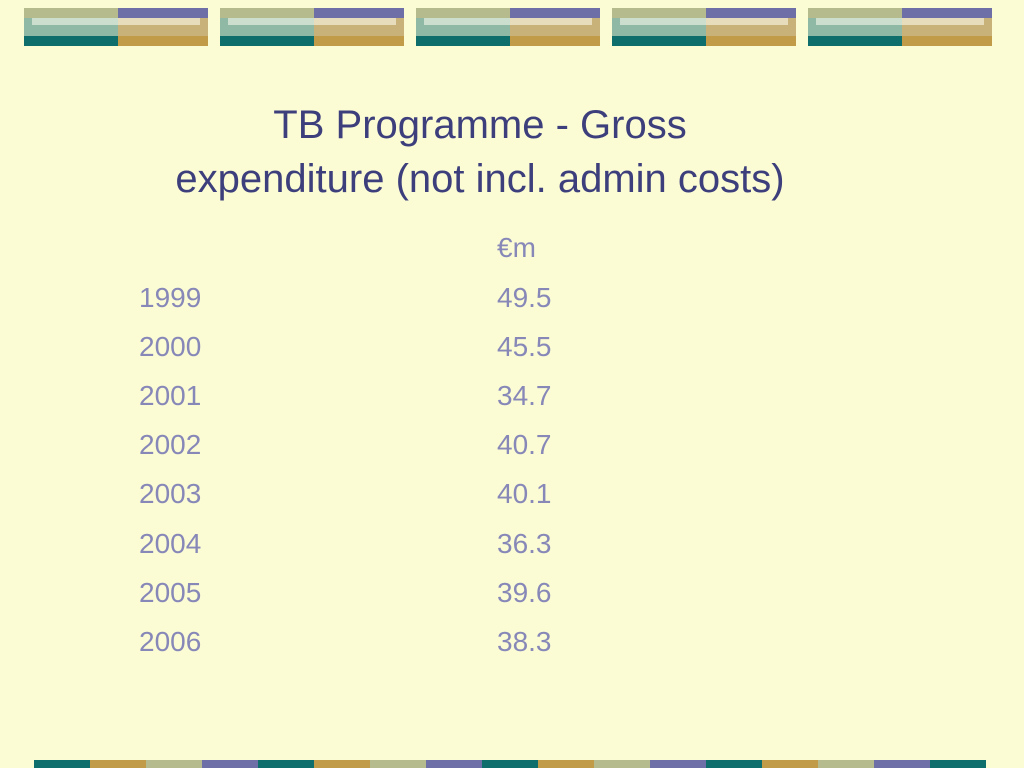 Image resolution: width=1024 pixels, height=768 pixels. I want to click on year-cell: 1999, so click(170, 297).